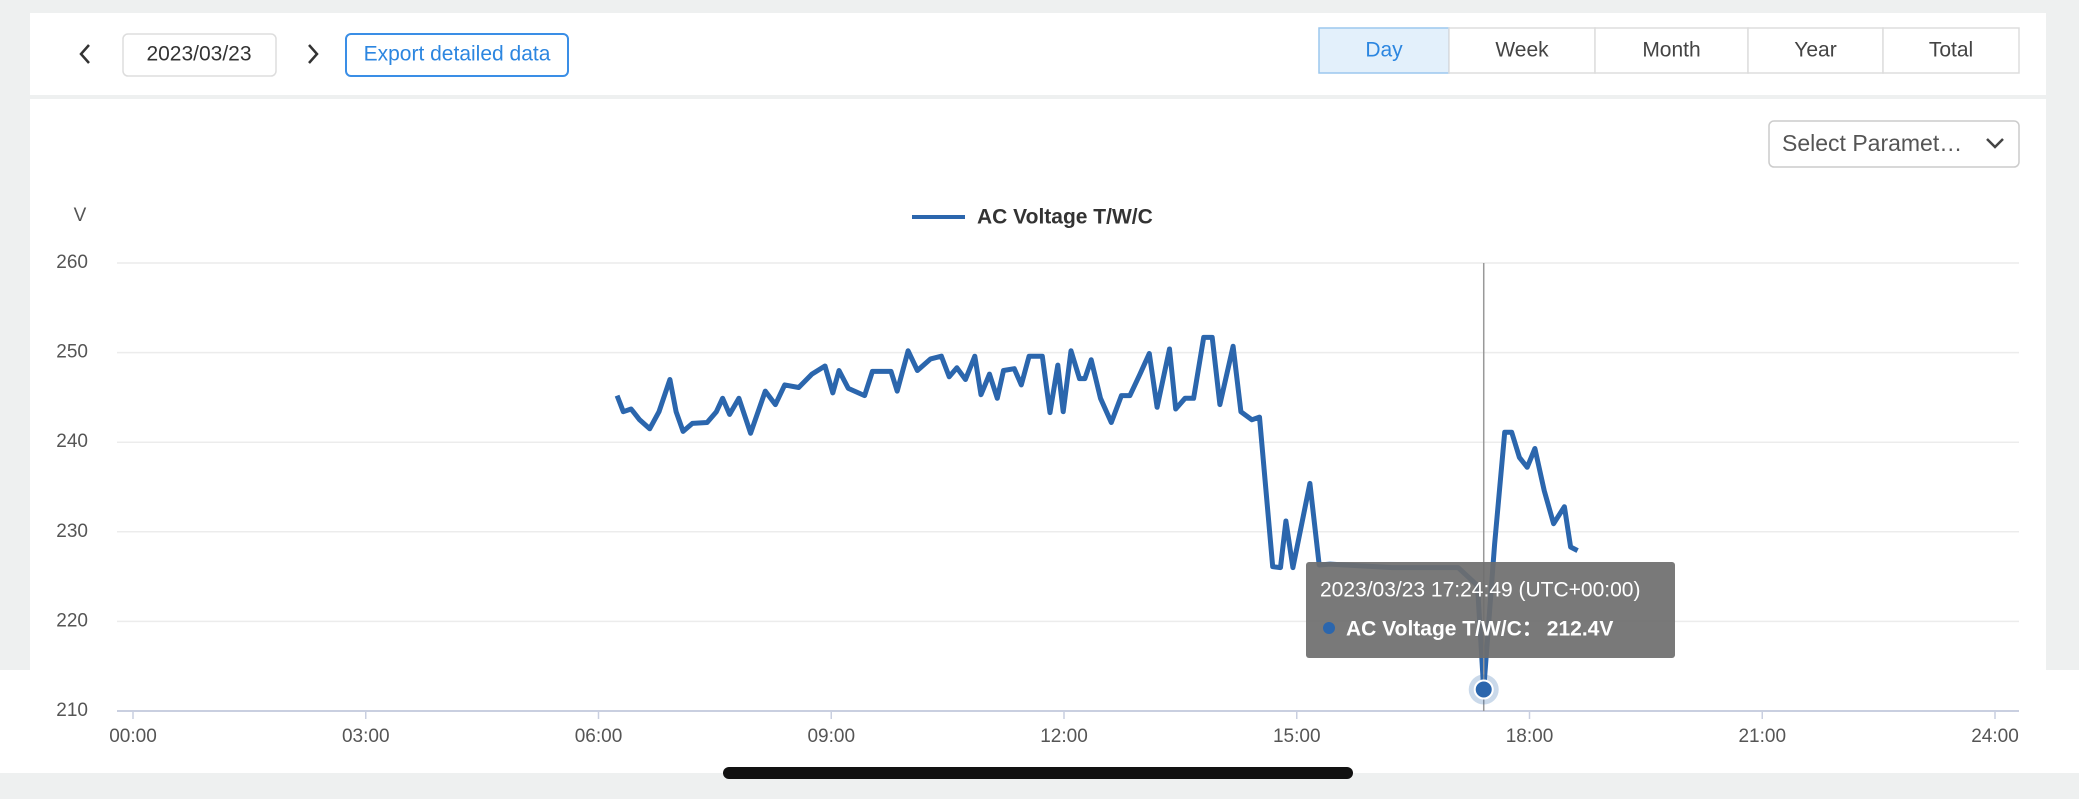  I want to click on period-label: Month, so click(1671, 50).